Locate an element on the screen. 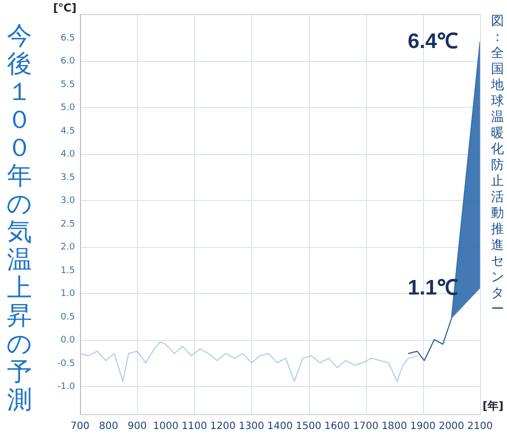 This screenshot has height=442, width=507. text: 図：全国地球温暖化防止活動推進センター is located at coordinates (497, 165).